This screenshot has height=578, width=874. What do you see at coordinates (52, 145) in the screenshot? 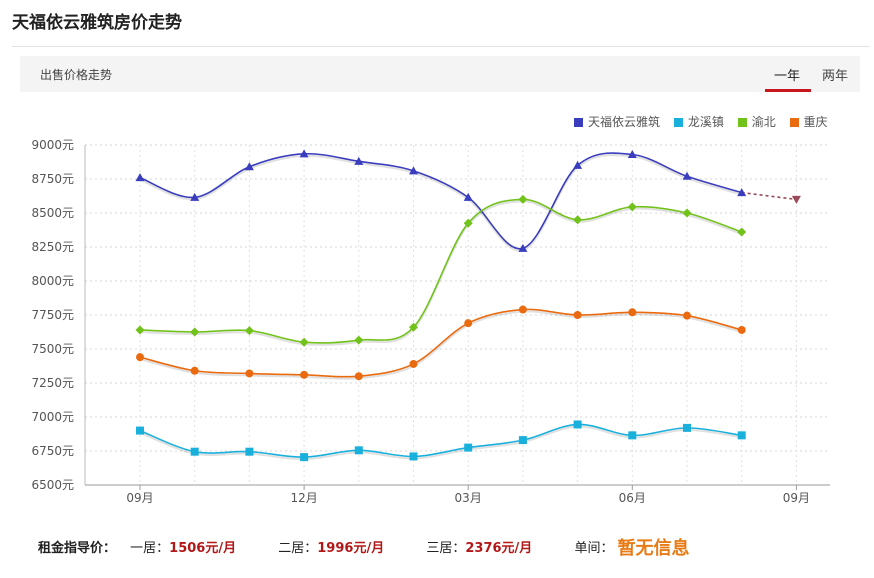
I see `y-tick-label: 9000元` at bounding box center [52, 145].